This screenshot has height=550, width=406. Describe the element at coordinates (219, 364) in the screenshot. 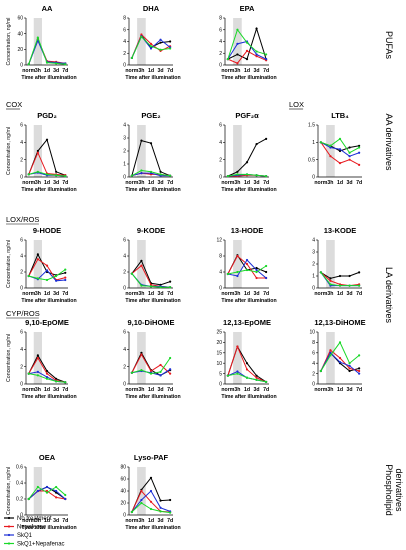

I see `y-tick-label: 10` at that location.